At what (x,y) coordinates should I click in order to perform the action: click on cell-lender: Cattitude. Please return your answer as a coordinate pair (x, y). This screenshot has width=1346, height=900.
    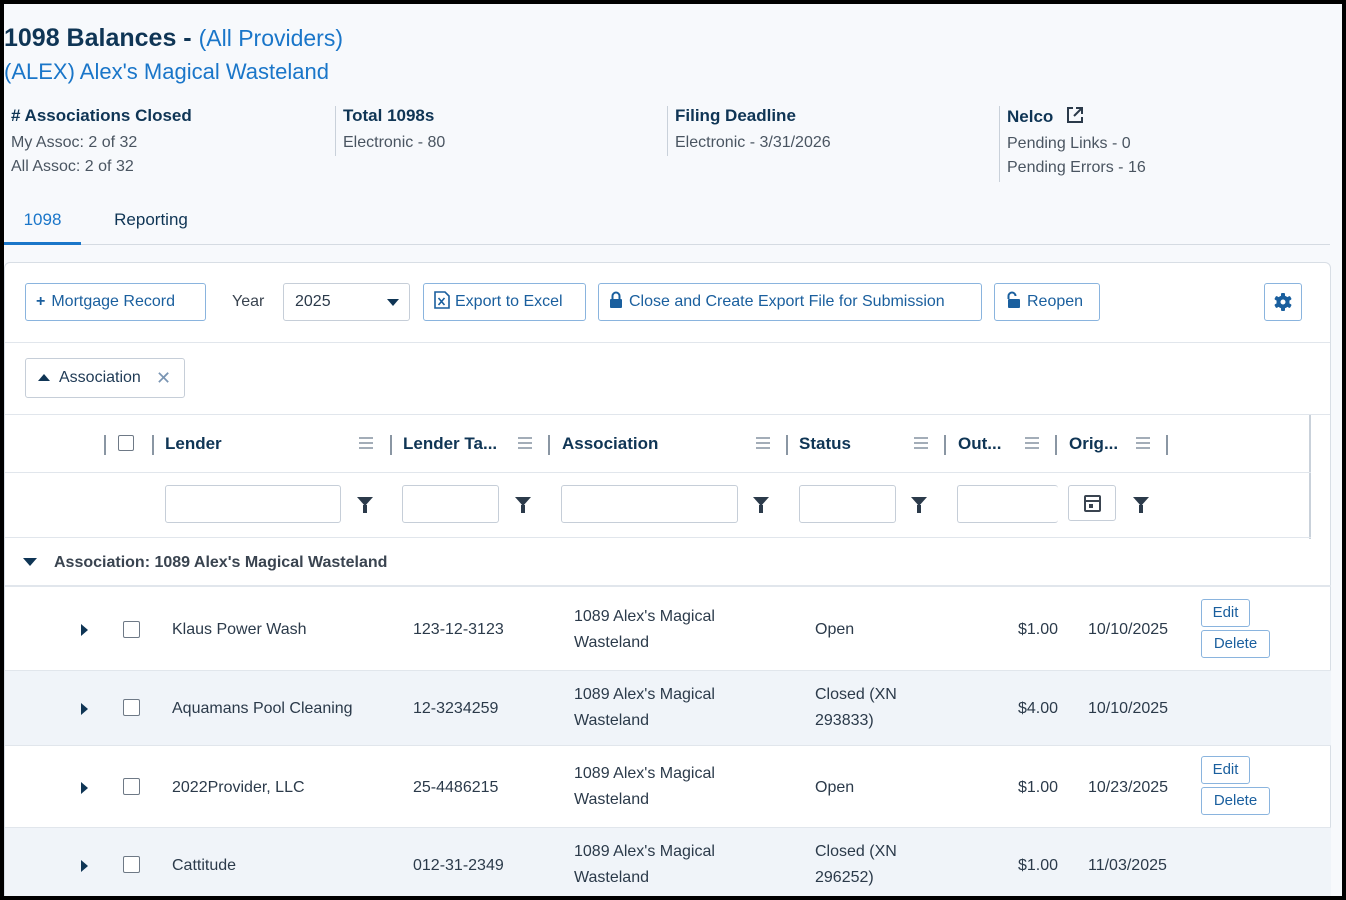
    Looking at the image, I should click on (204, 865).